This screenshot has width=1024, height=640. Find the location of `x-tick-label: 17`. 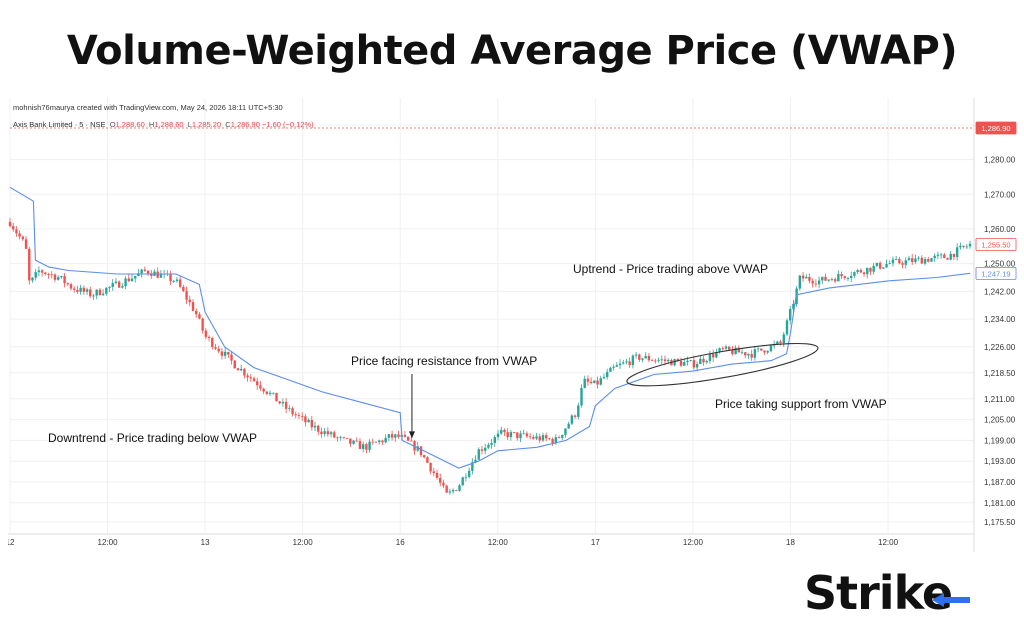

x-tick-label: 17 is located at coordinates (595, 542).